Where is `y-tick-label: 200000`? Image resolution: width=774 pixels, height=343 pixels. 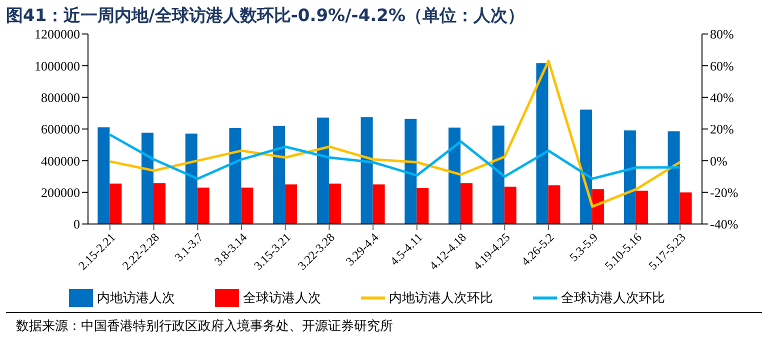
y-tick-label: 200000 is located at coordinates (60, 192).